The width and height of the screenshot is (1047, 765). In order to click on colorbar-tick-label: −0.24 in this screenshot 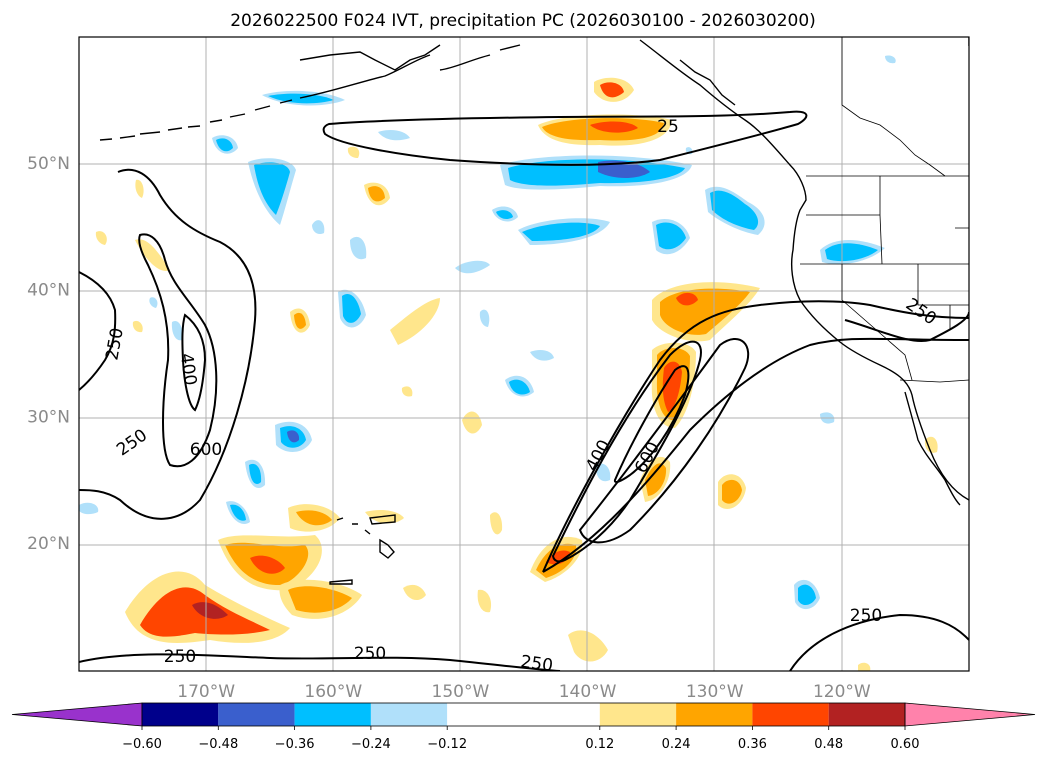, I will do `click(371, 744)`.